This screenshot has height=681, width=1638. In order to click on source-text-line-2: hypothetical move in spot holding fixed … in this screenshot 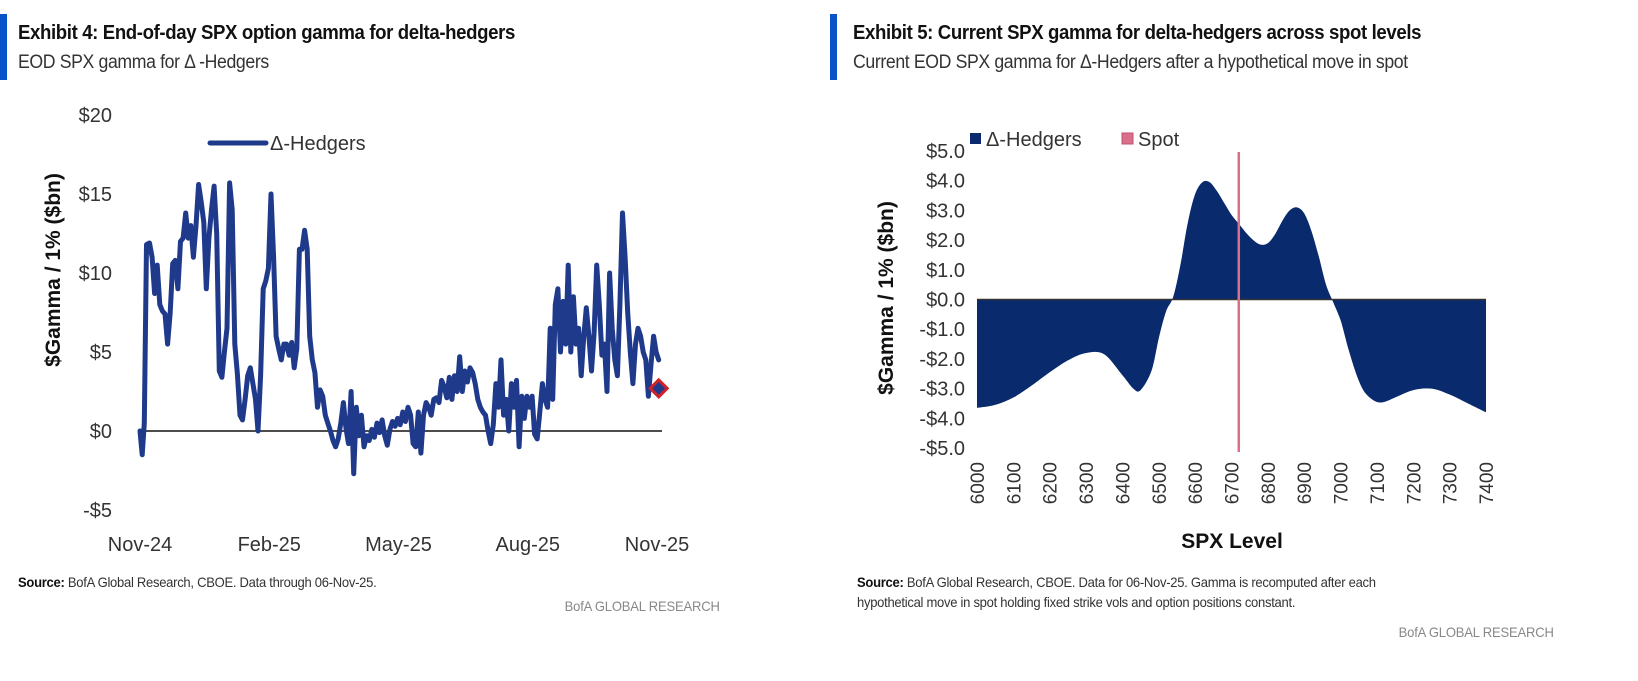, I will do `click(1076, 602)`.